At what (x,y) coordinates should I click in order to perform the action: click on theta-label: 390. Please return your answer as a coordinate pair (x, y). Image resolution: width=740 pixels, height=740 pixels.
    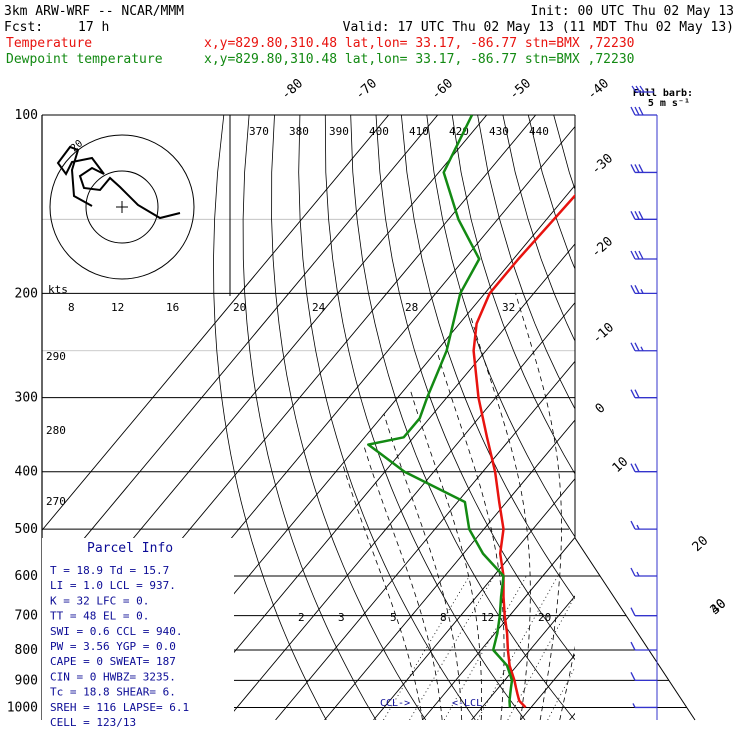
    Looking at the image, I should click on (339, 131).